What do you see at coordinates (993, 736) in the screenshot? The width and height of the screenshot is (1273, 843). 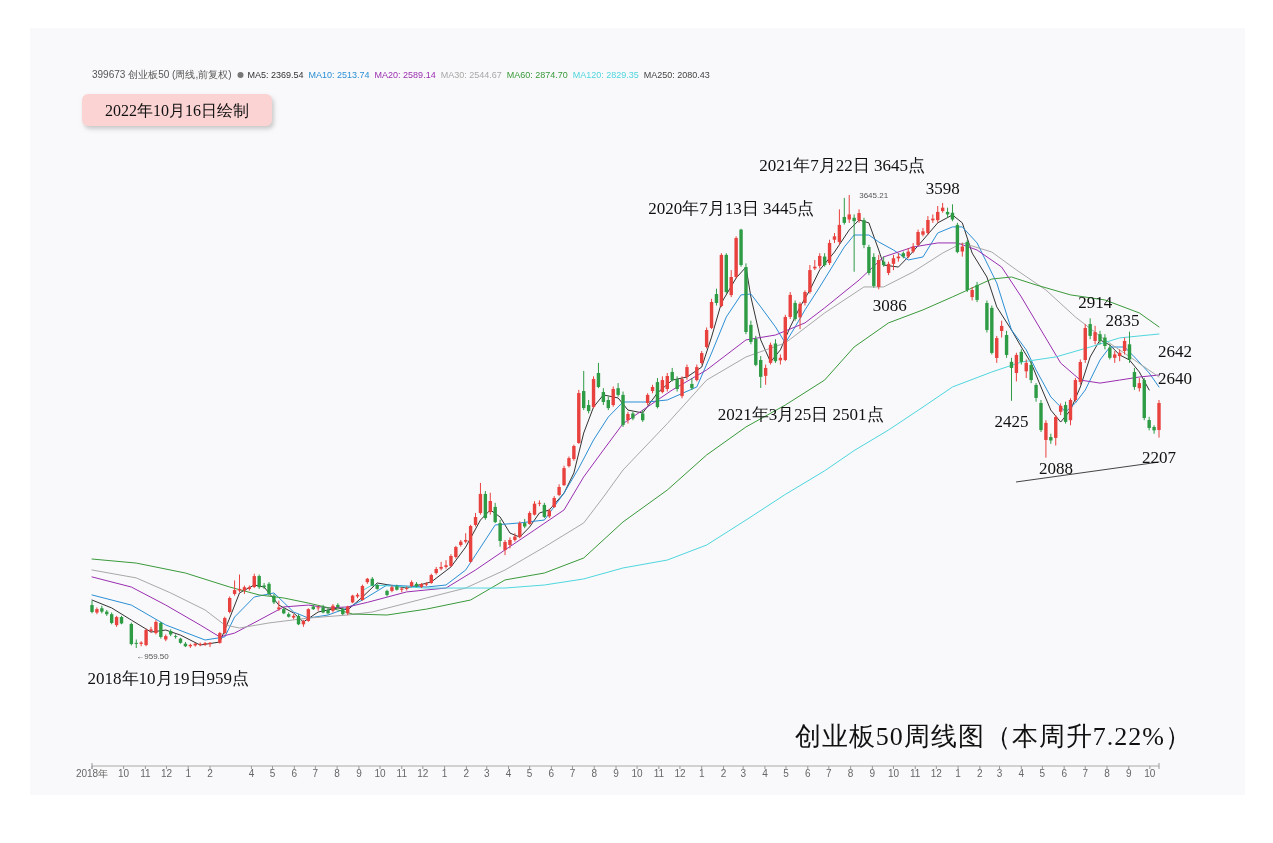 I see `text: 创业板50周线图（本周升7.22%）` at bounding box center [993, 736].